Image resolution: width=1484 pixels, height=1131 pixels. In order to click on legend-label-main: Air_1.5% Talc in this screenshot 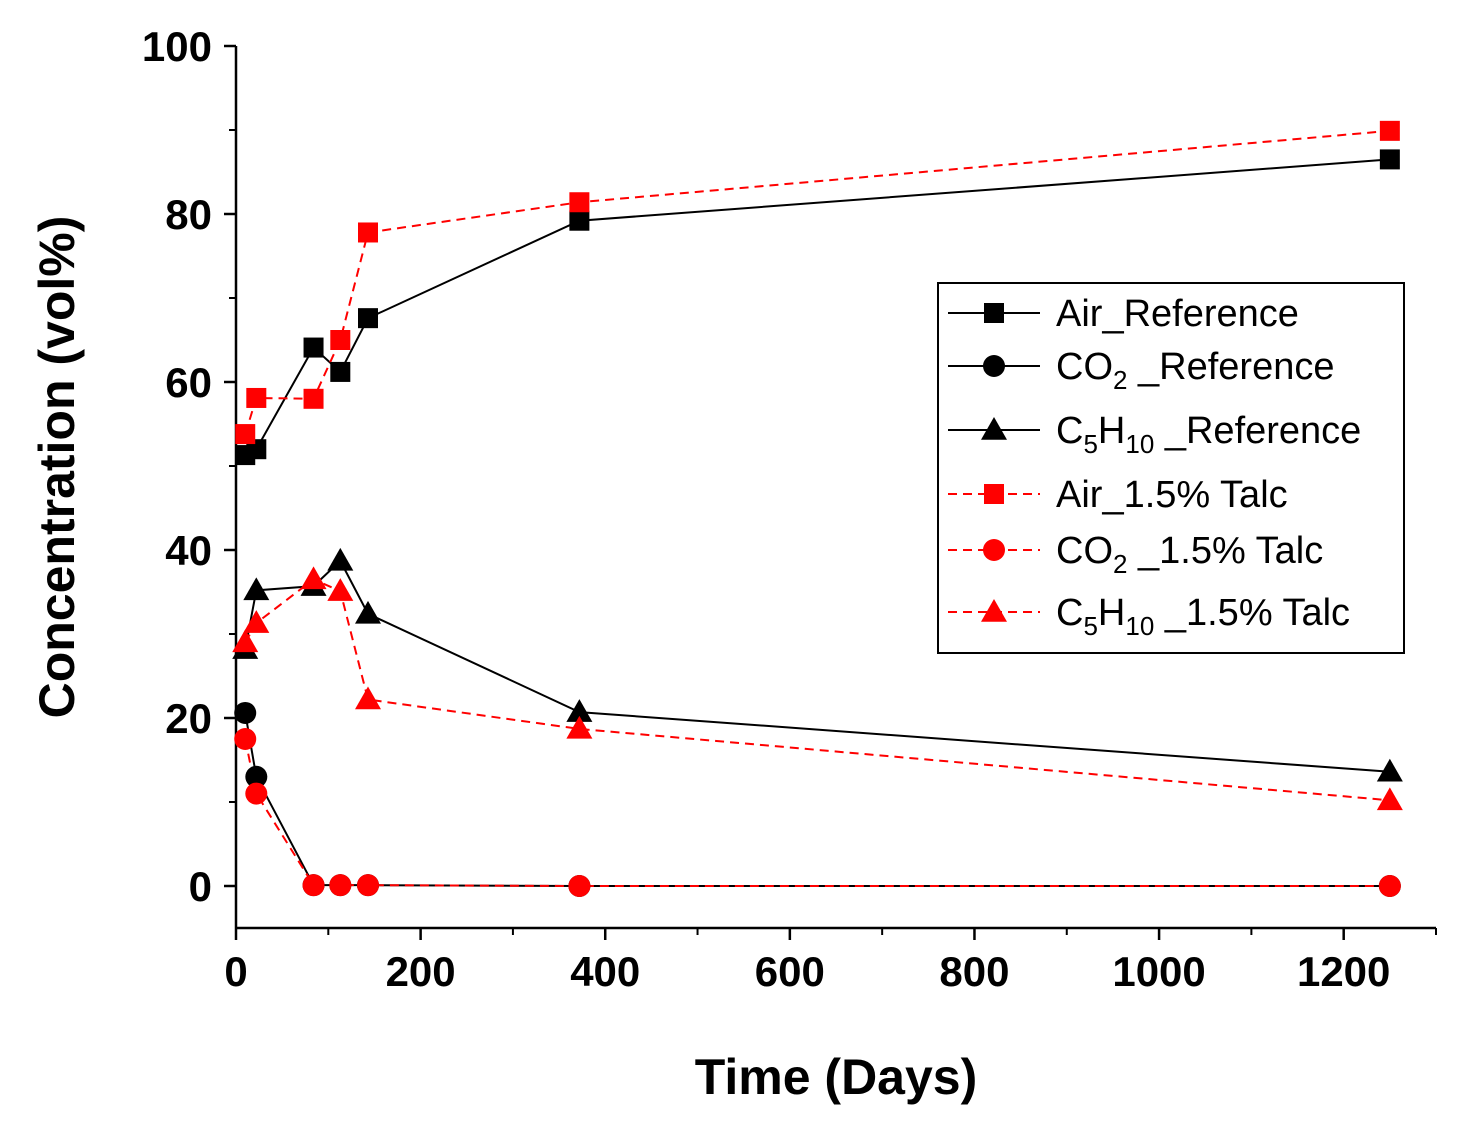, I will do `click(1172, 495)`.